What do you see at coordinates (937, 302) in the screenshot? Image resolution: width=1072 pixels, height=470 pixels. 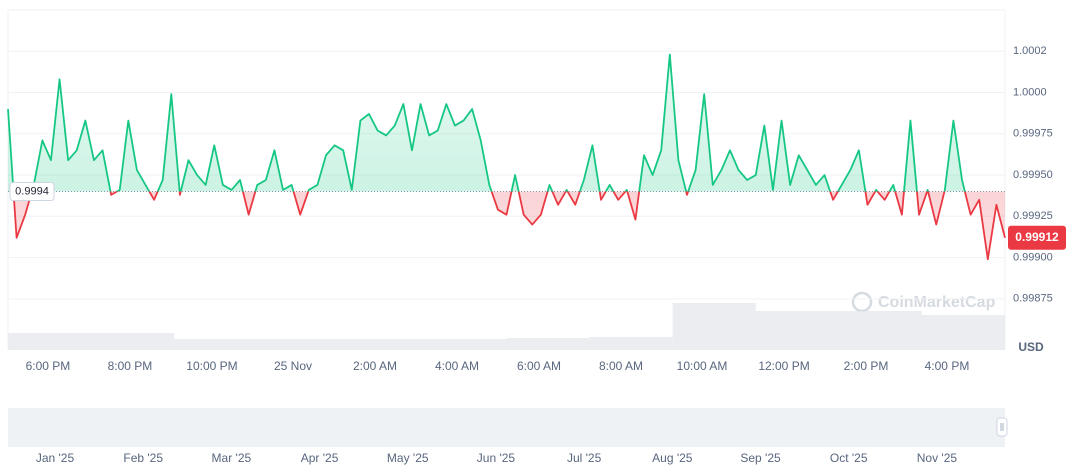 I see `watermark-text: CoinMarketCap` at bounding box center [937, 302].